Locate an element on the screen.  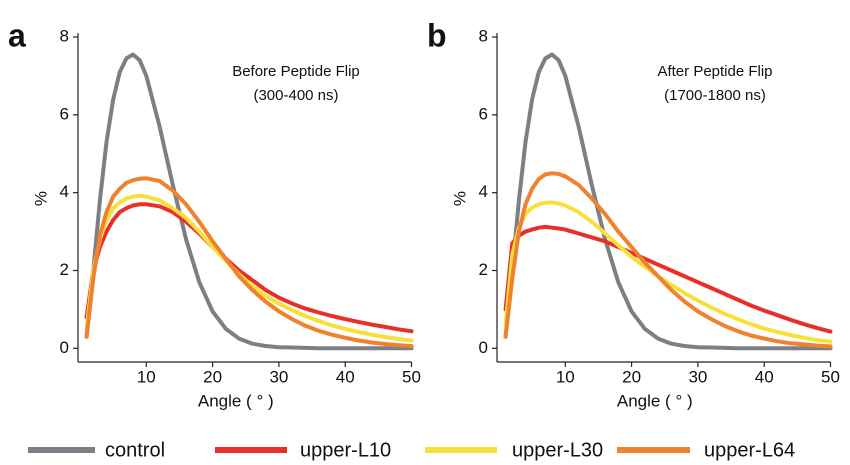
annotation: Before Peptide Flip is located at coordinates (296, 71).